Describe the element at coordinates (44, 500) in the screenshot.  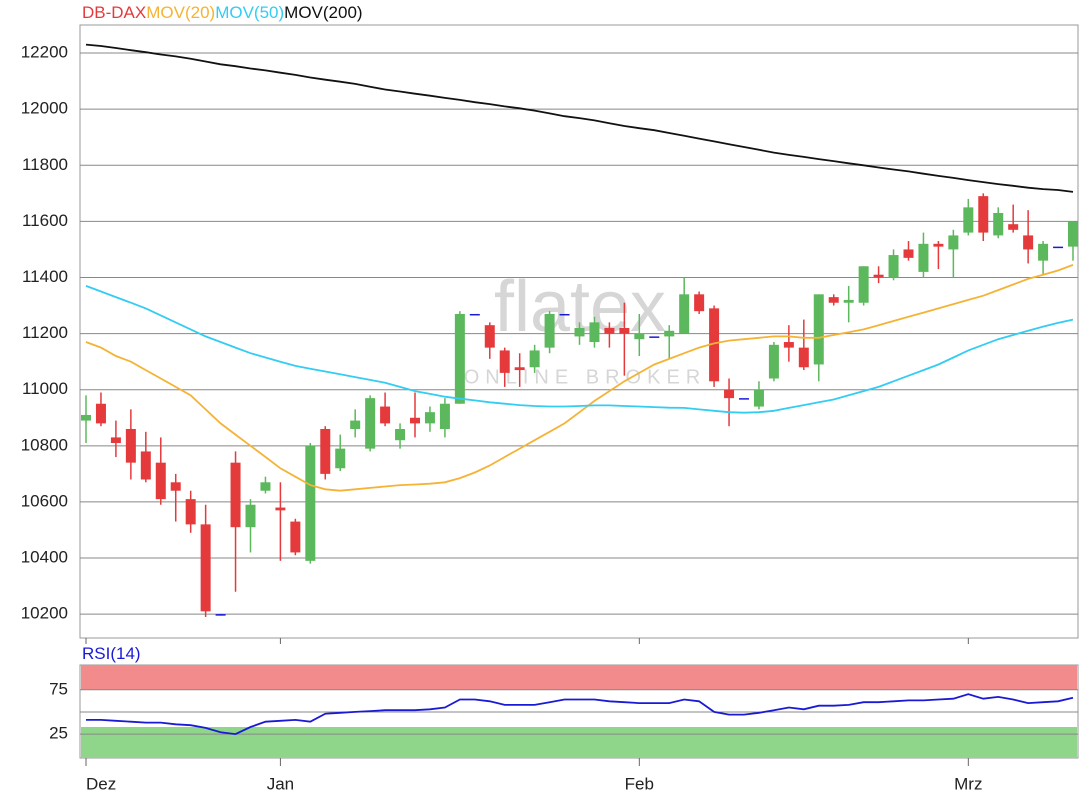
I see `y-tick-label: 10600` at that location.